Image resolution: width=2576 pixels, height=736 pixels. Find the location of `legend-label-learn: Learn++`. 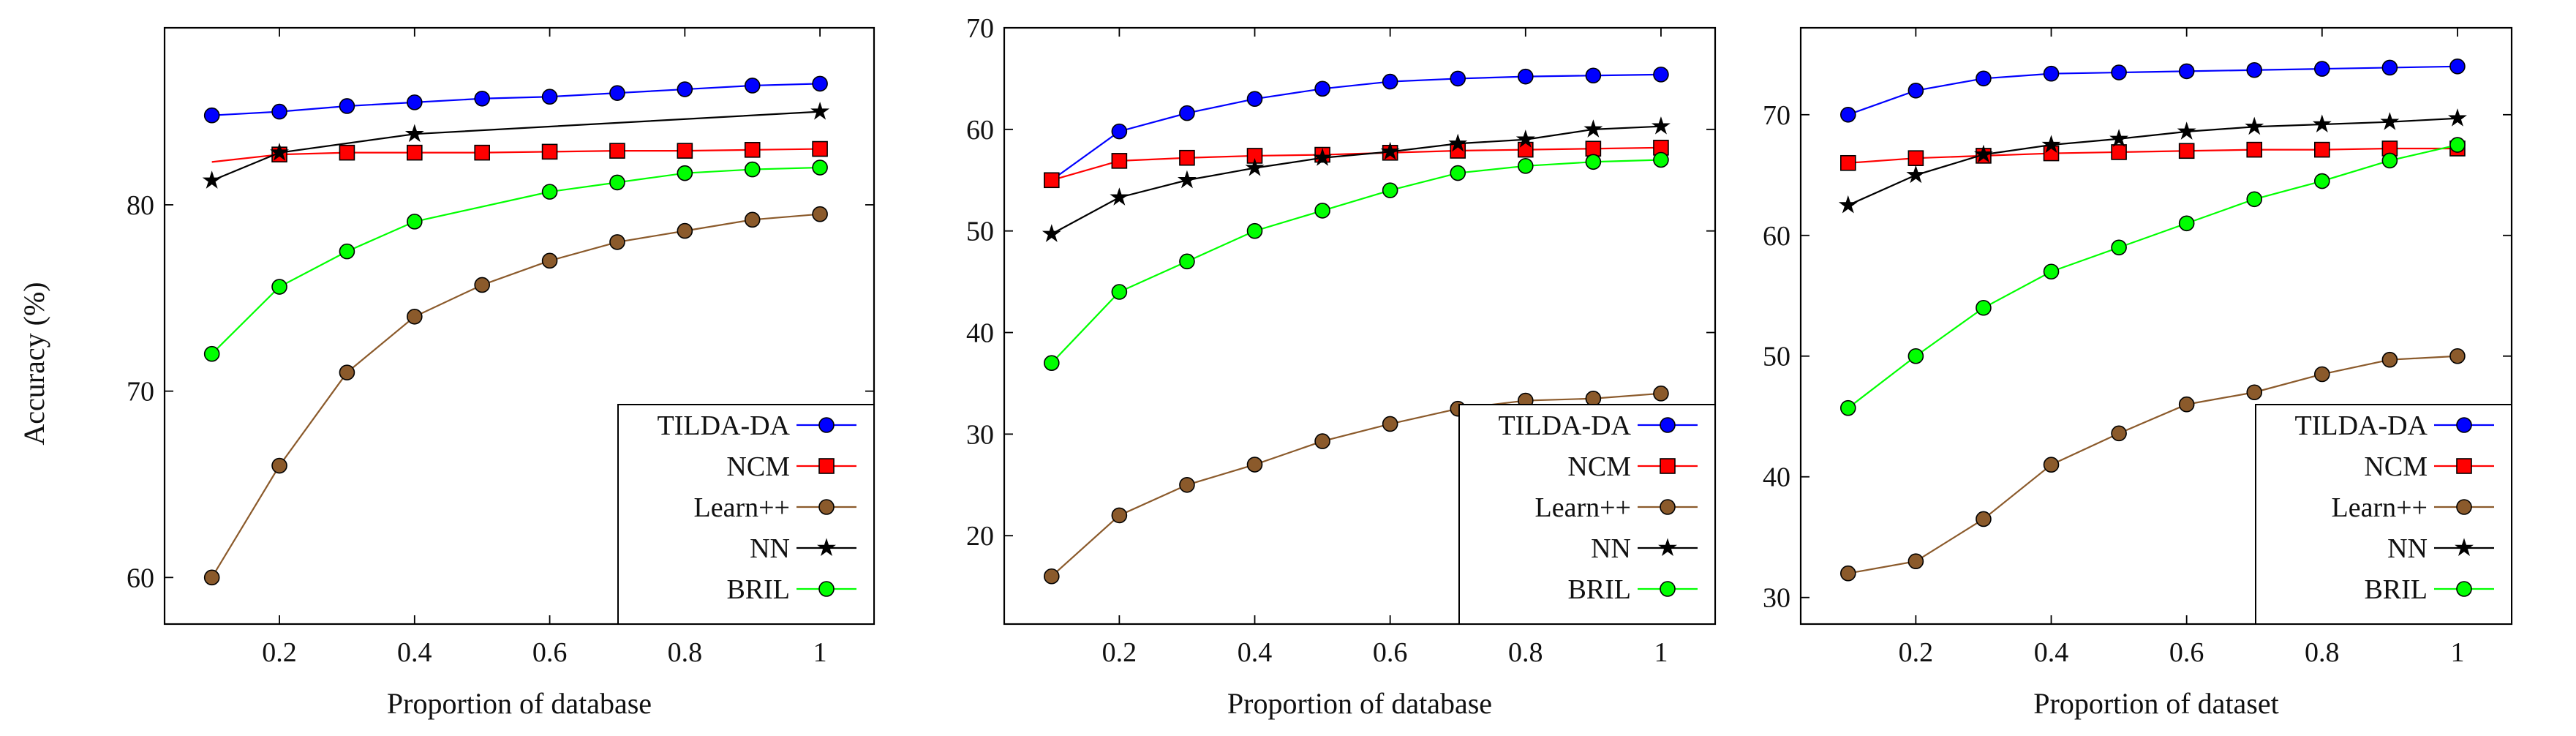

legend-label-learn: Learn++ is located at coordinates (2380, 508).